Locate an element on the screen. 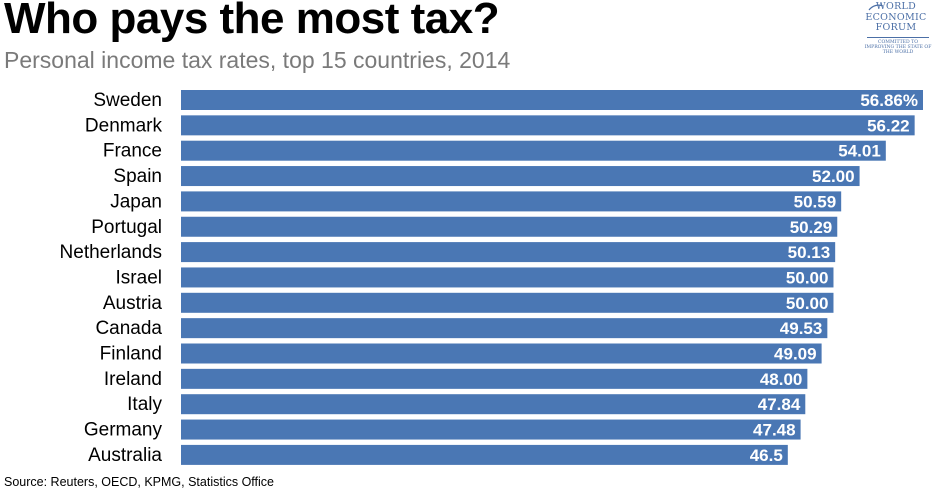 This screenshot has height=492, width=940. data-label: 48.00 is located at coordinates (781, 379).